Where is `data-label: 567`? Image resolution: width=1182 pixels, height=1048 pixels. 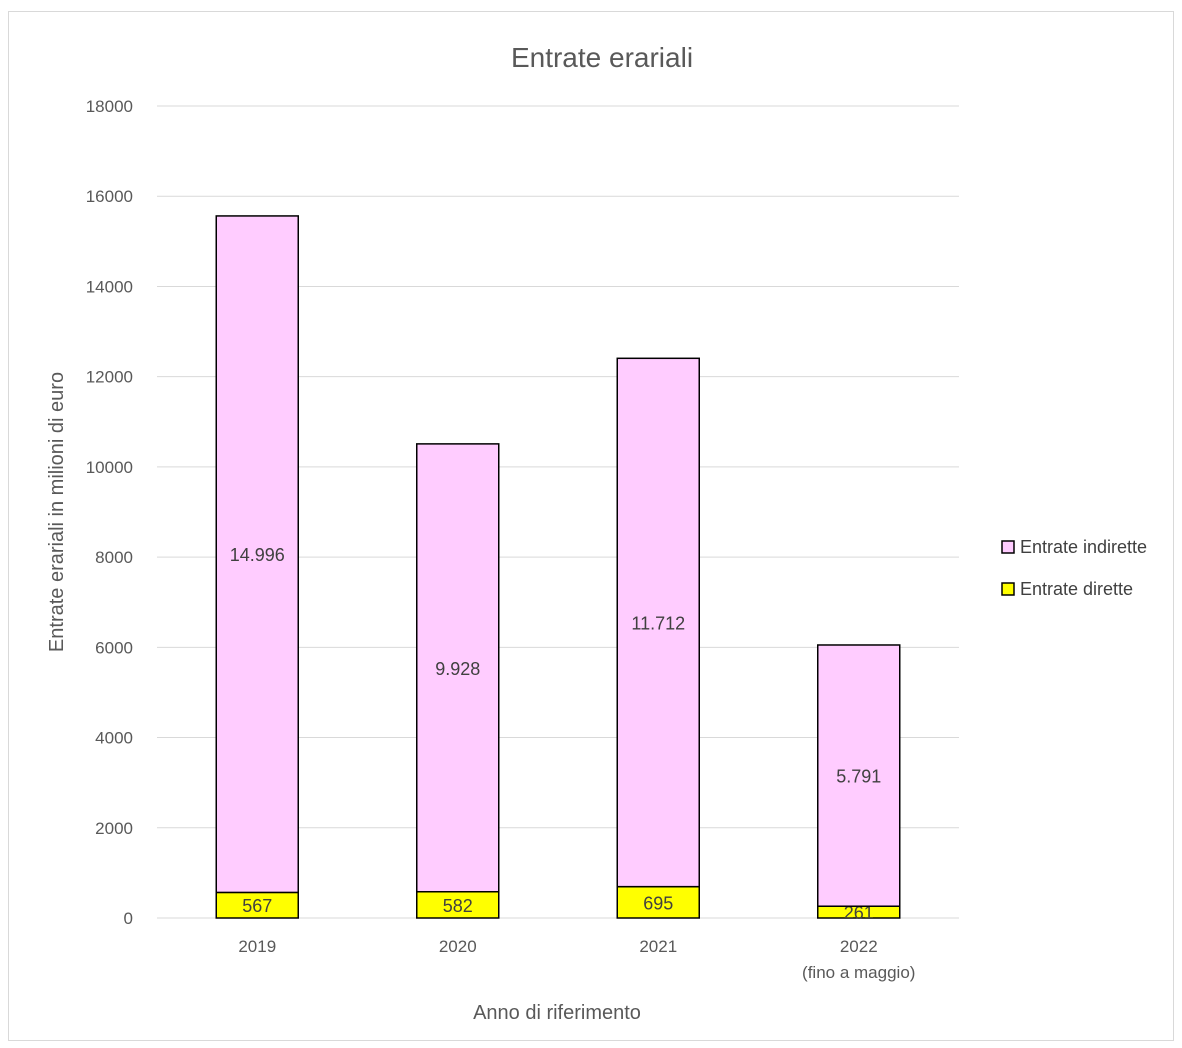 data-label: 567 is located at coordinates (257, 906).